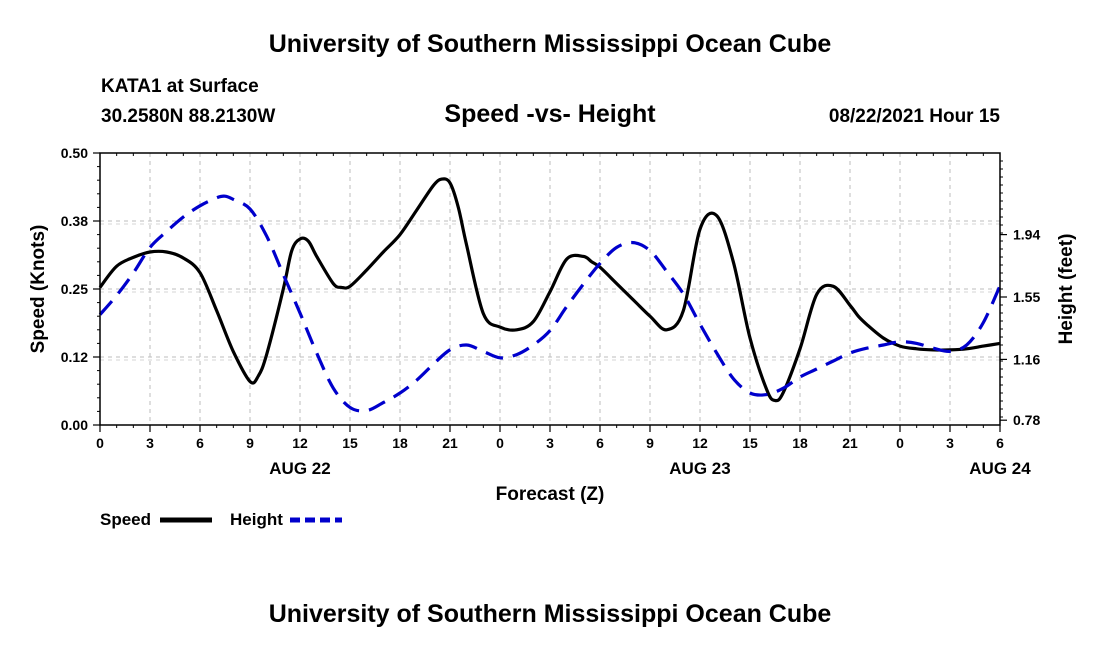  Describe the element at coordinates (550, 494) in the screenshot. I see `x-axis-label: Forecast (Z)` at that location.